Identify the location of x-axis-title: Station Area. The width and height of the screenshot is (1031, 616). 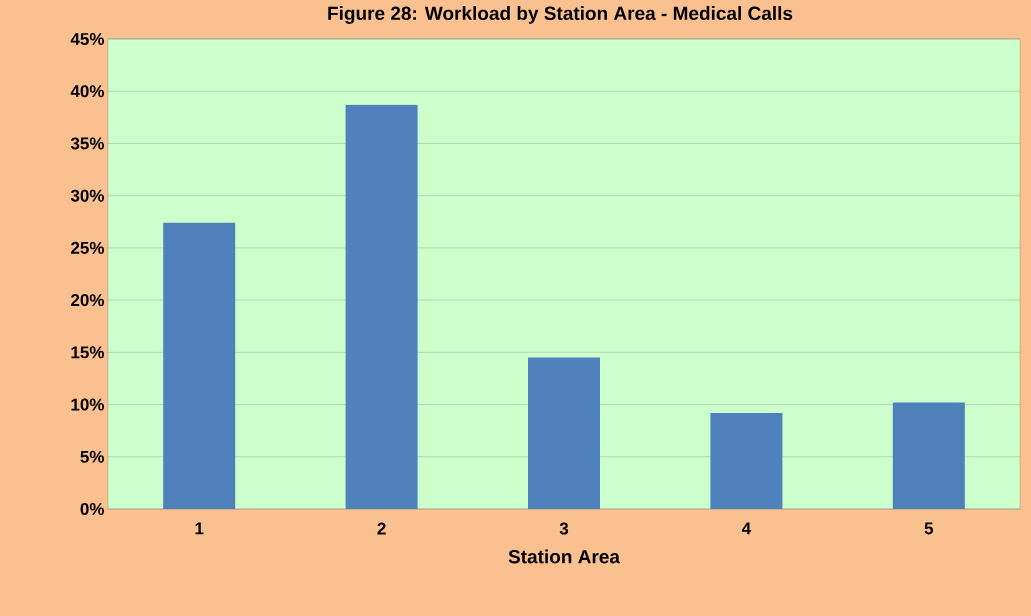
(564, 556).